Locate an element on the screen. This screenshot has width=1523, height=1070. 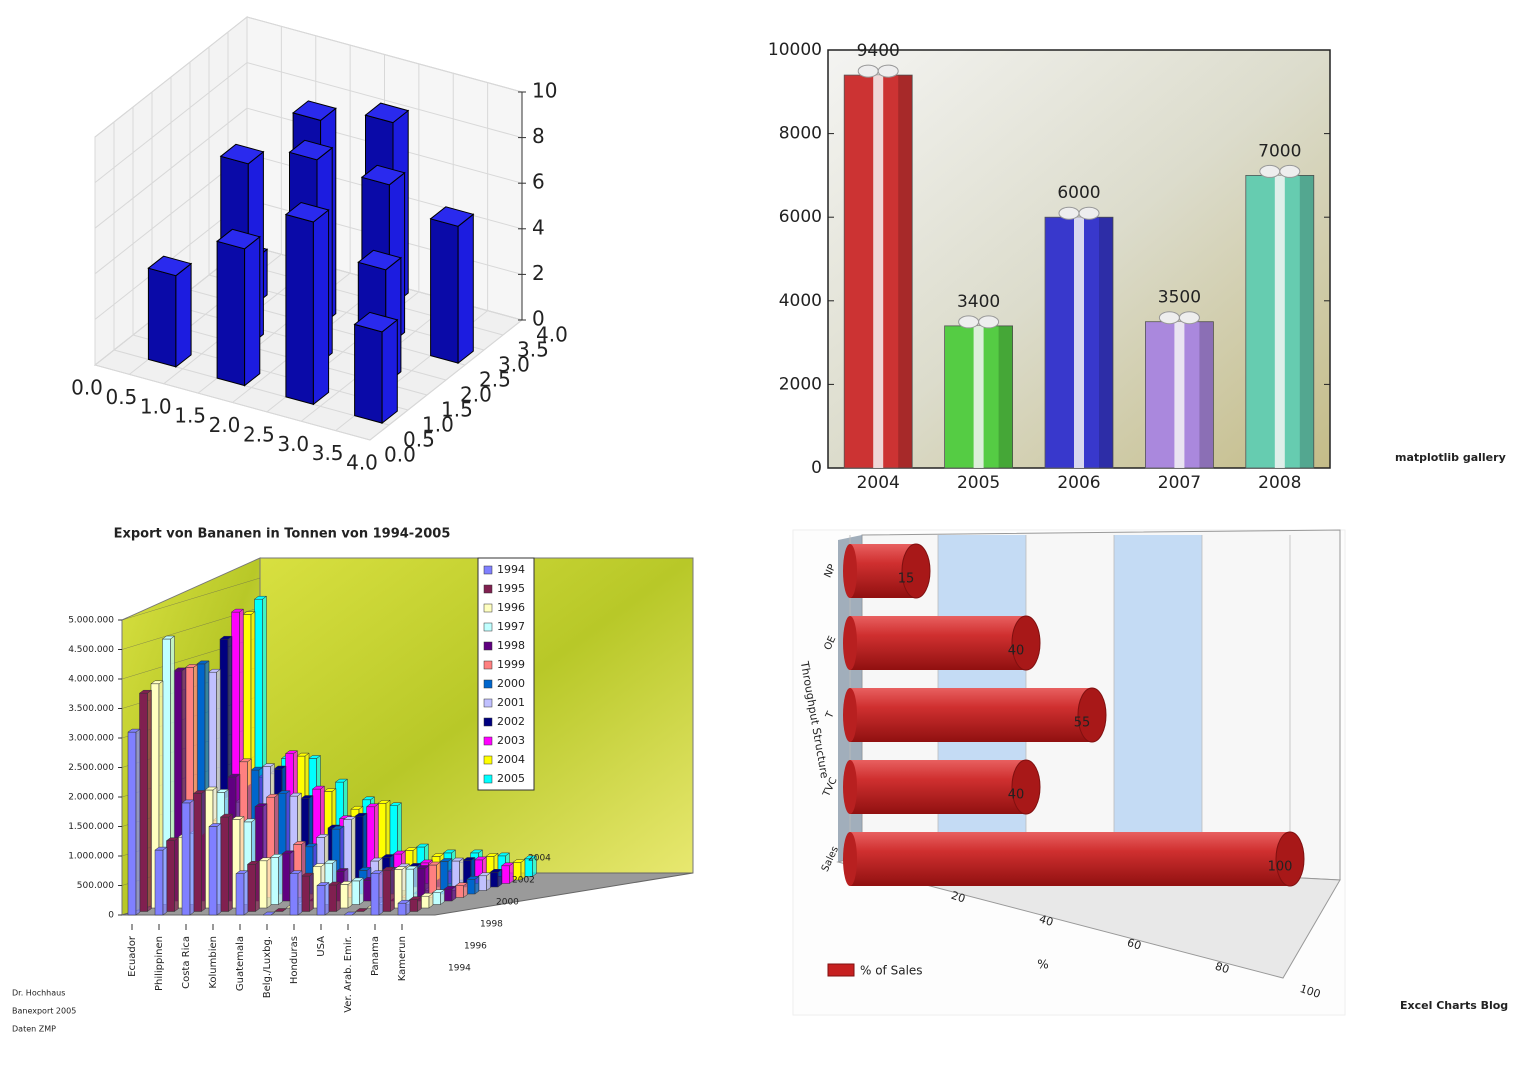
legend-label: 2001 is located at coordinates (511, 702).